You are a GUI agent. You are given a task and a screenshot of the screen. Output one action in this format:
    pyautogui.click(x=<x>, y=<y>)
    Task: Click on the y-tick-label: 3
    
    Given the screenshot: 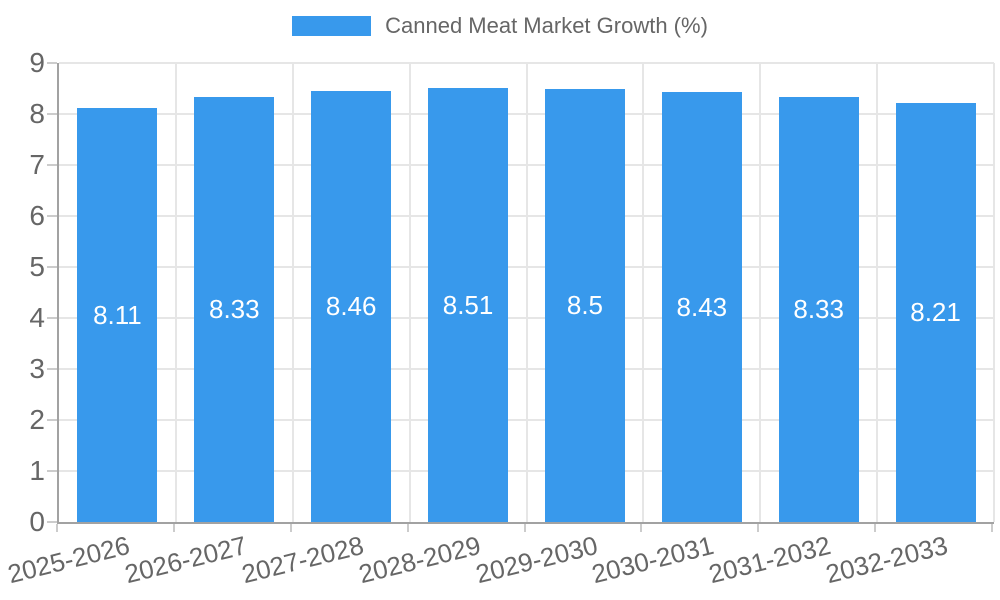 What is the action you would take?
    pyautogui.click(x=37, y=368)
    